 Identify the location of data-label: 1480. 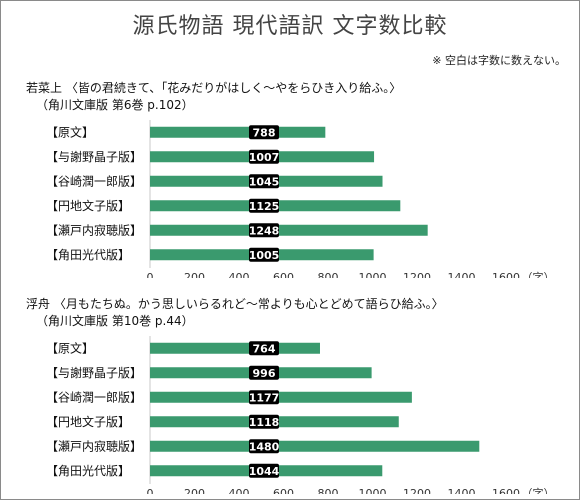
(264, 446).